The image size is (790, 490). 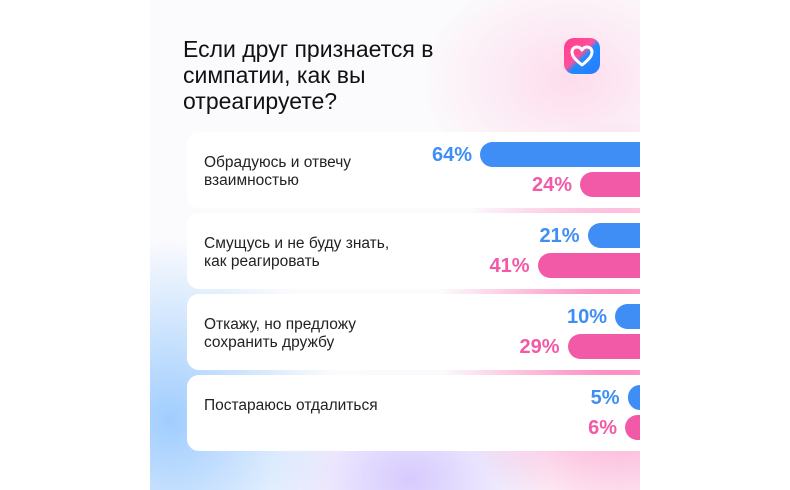 I want to click on value-label-series-b: 29%, so click(x=539, y=347).